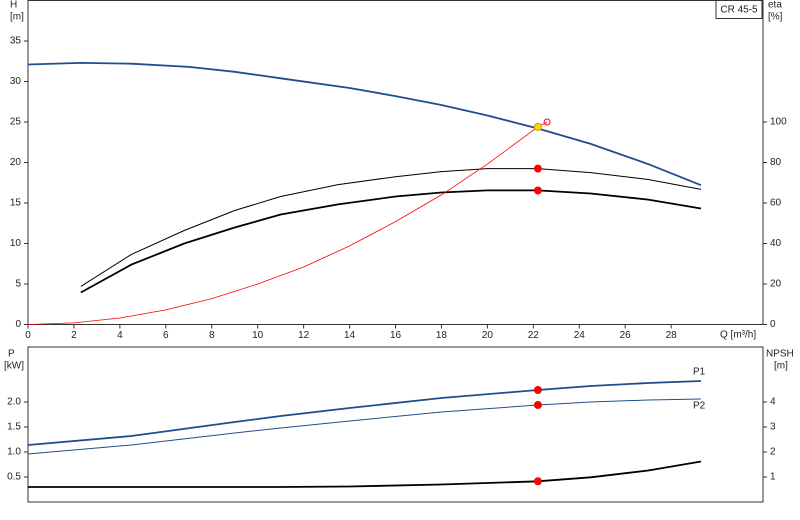 This screenshot has width=800, height=520. What do you see at coordinates (18, 284) in the screenshot?
I see `y-tick-label: 5` at bounding box center [18, 284].